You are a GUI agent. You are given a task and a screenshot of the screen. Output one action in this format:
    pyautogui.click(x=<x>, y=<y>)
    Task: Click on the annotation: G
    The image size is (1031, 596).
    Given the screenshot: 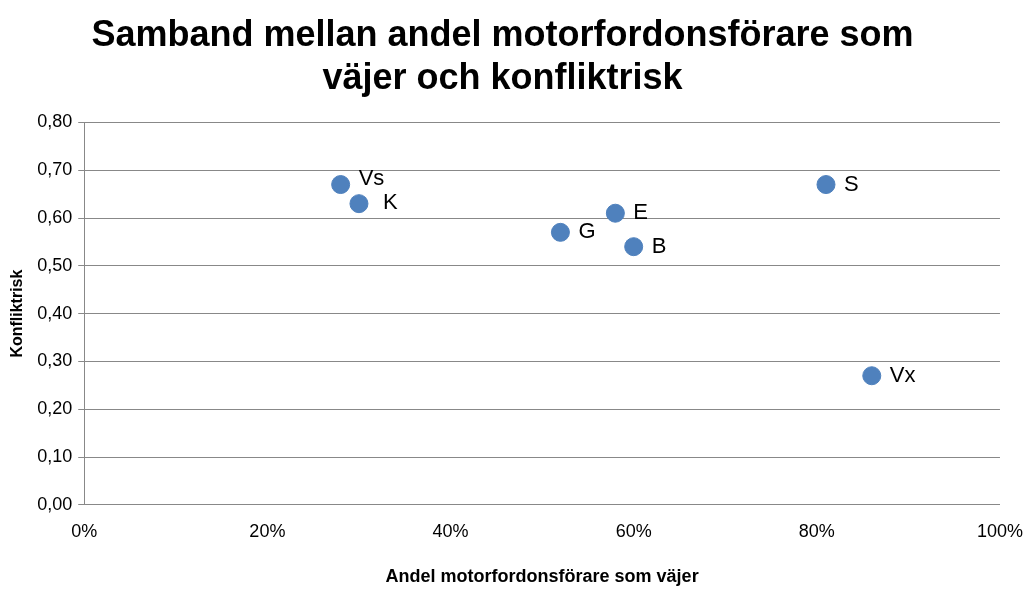 What is the action you would take?
    pyautogui.click(x=587, y=231)
    